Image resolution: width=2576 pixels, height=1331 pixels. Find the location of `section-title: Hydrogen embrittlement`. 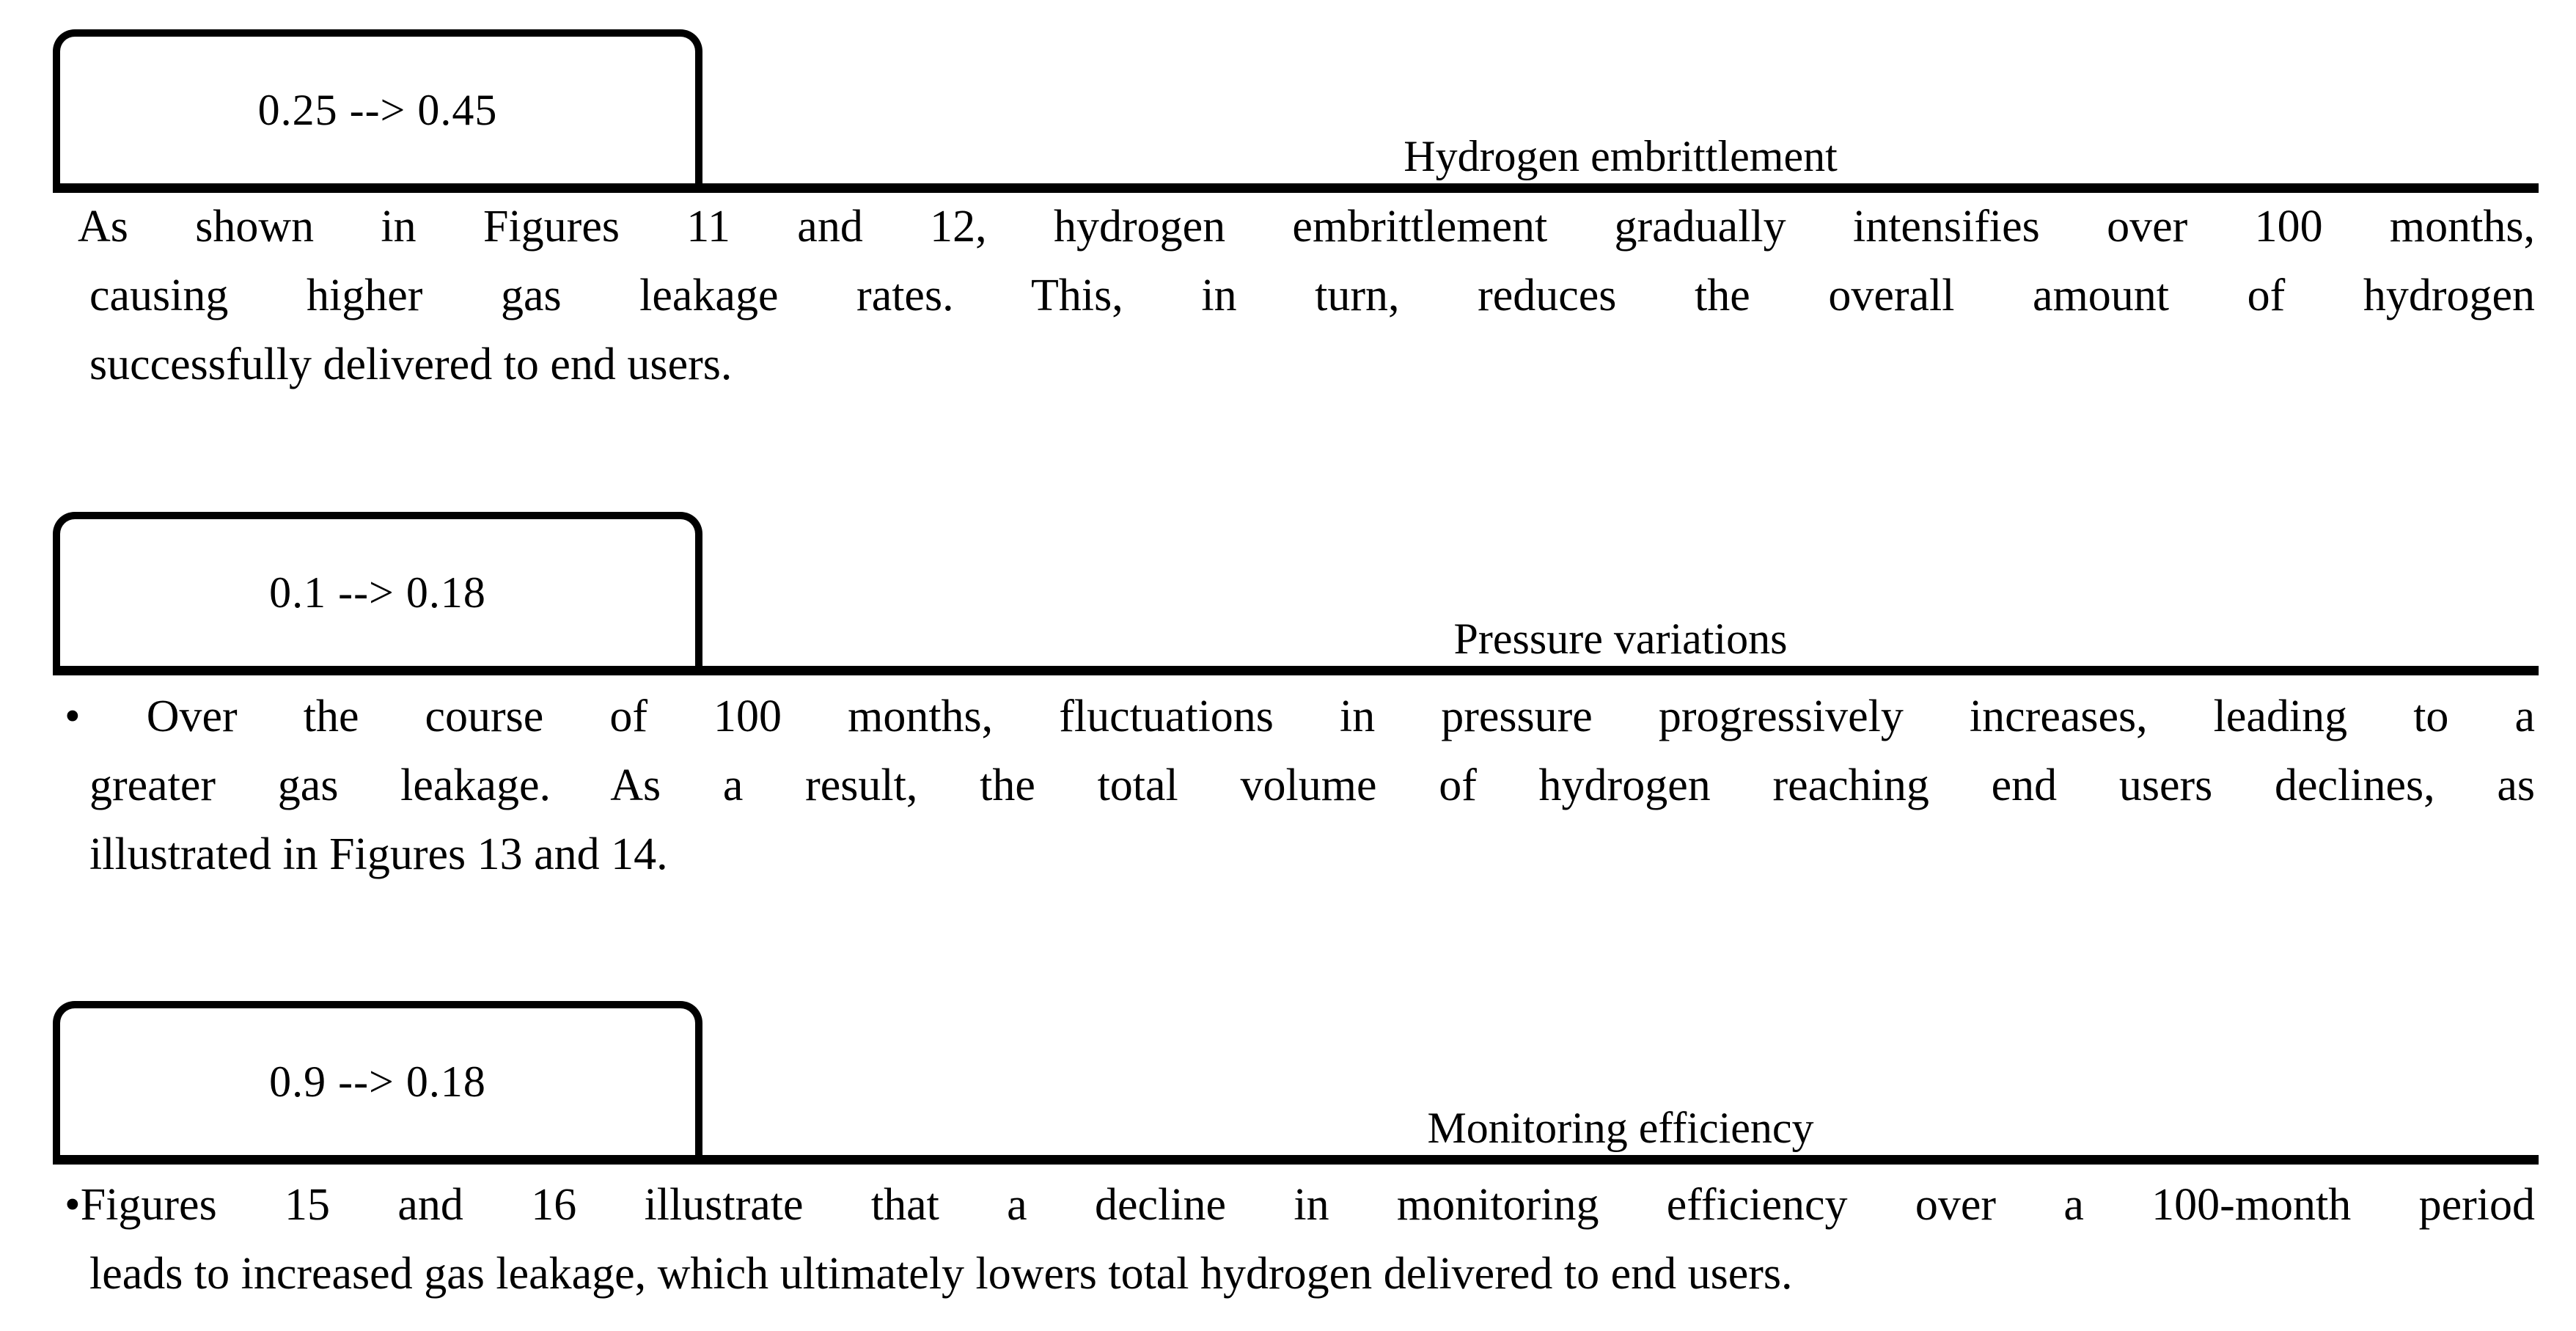

section-title: Hydrogen embrittlement is located at coordinates (1621, 156).